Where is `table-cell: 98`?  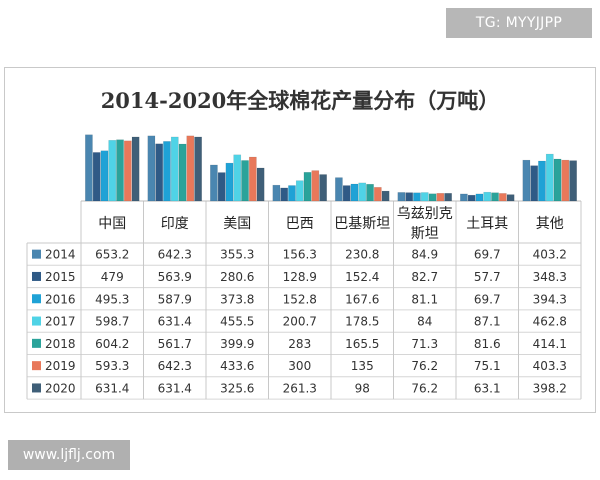
table-cell: 98 is located at coordinates (362, 388).